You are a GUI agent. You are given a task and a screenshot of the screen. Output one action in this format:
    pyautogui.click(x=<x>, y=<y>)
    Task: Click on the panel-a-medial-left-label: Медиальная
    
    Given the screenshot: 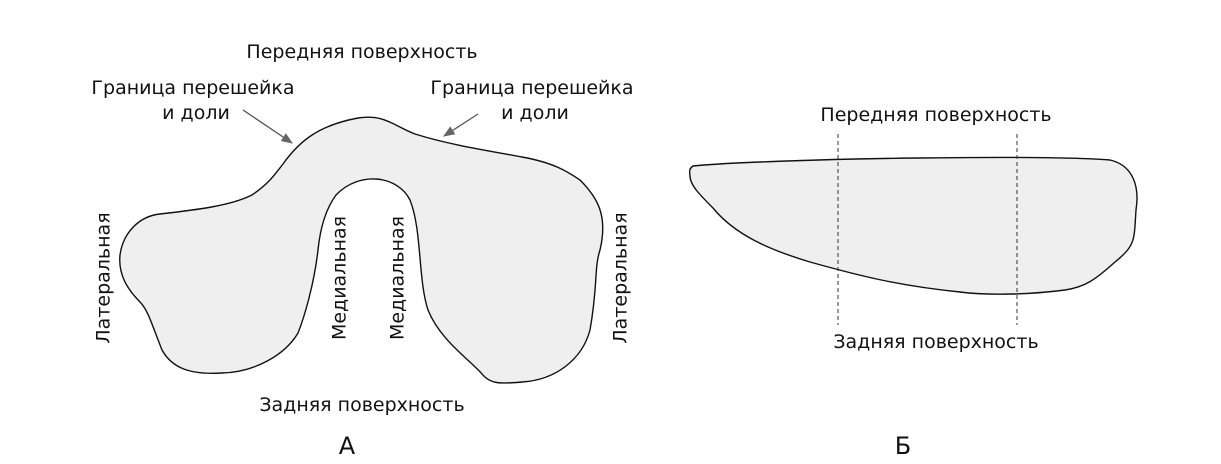 What is the action you would take?
    pyautogui.click(x=340, y=278)
    